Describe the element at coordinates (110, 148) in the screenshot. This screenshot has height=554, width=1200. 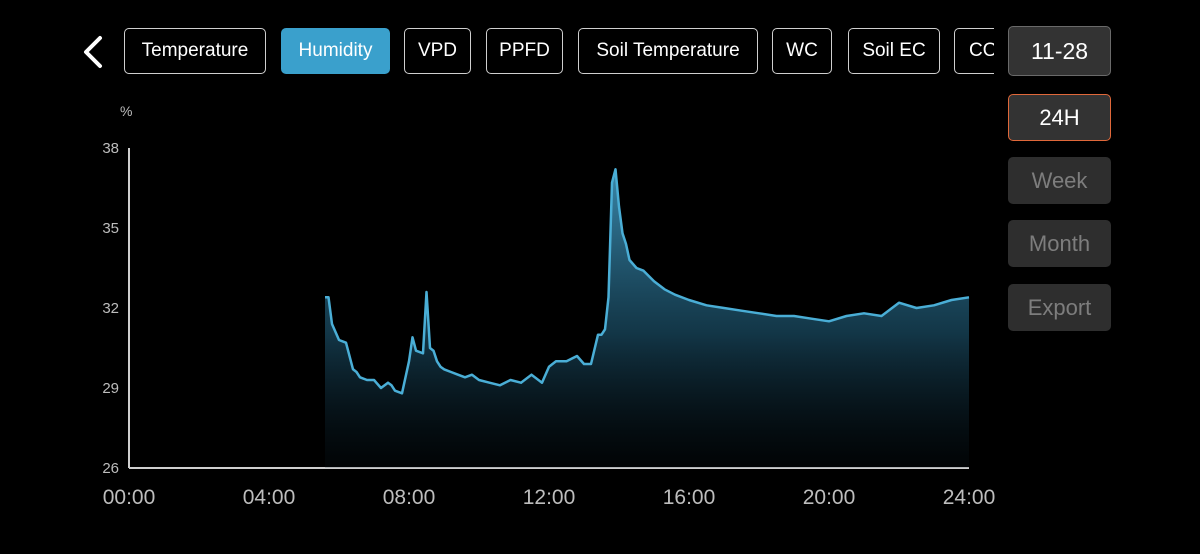
I see `y-tick-label: 38` at that location.